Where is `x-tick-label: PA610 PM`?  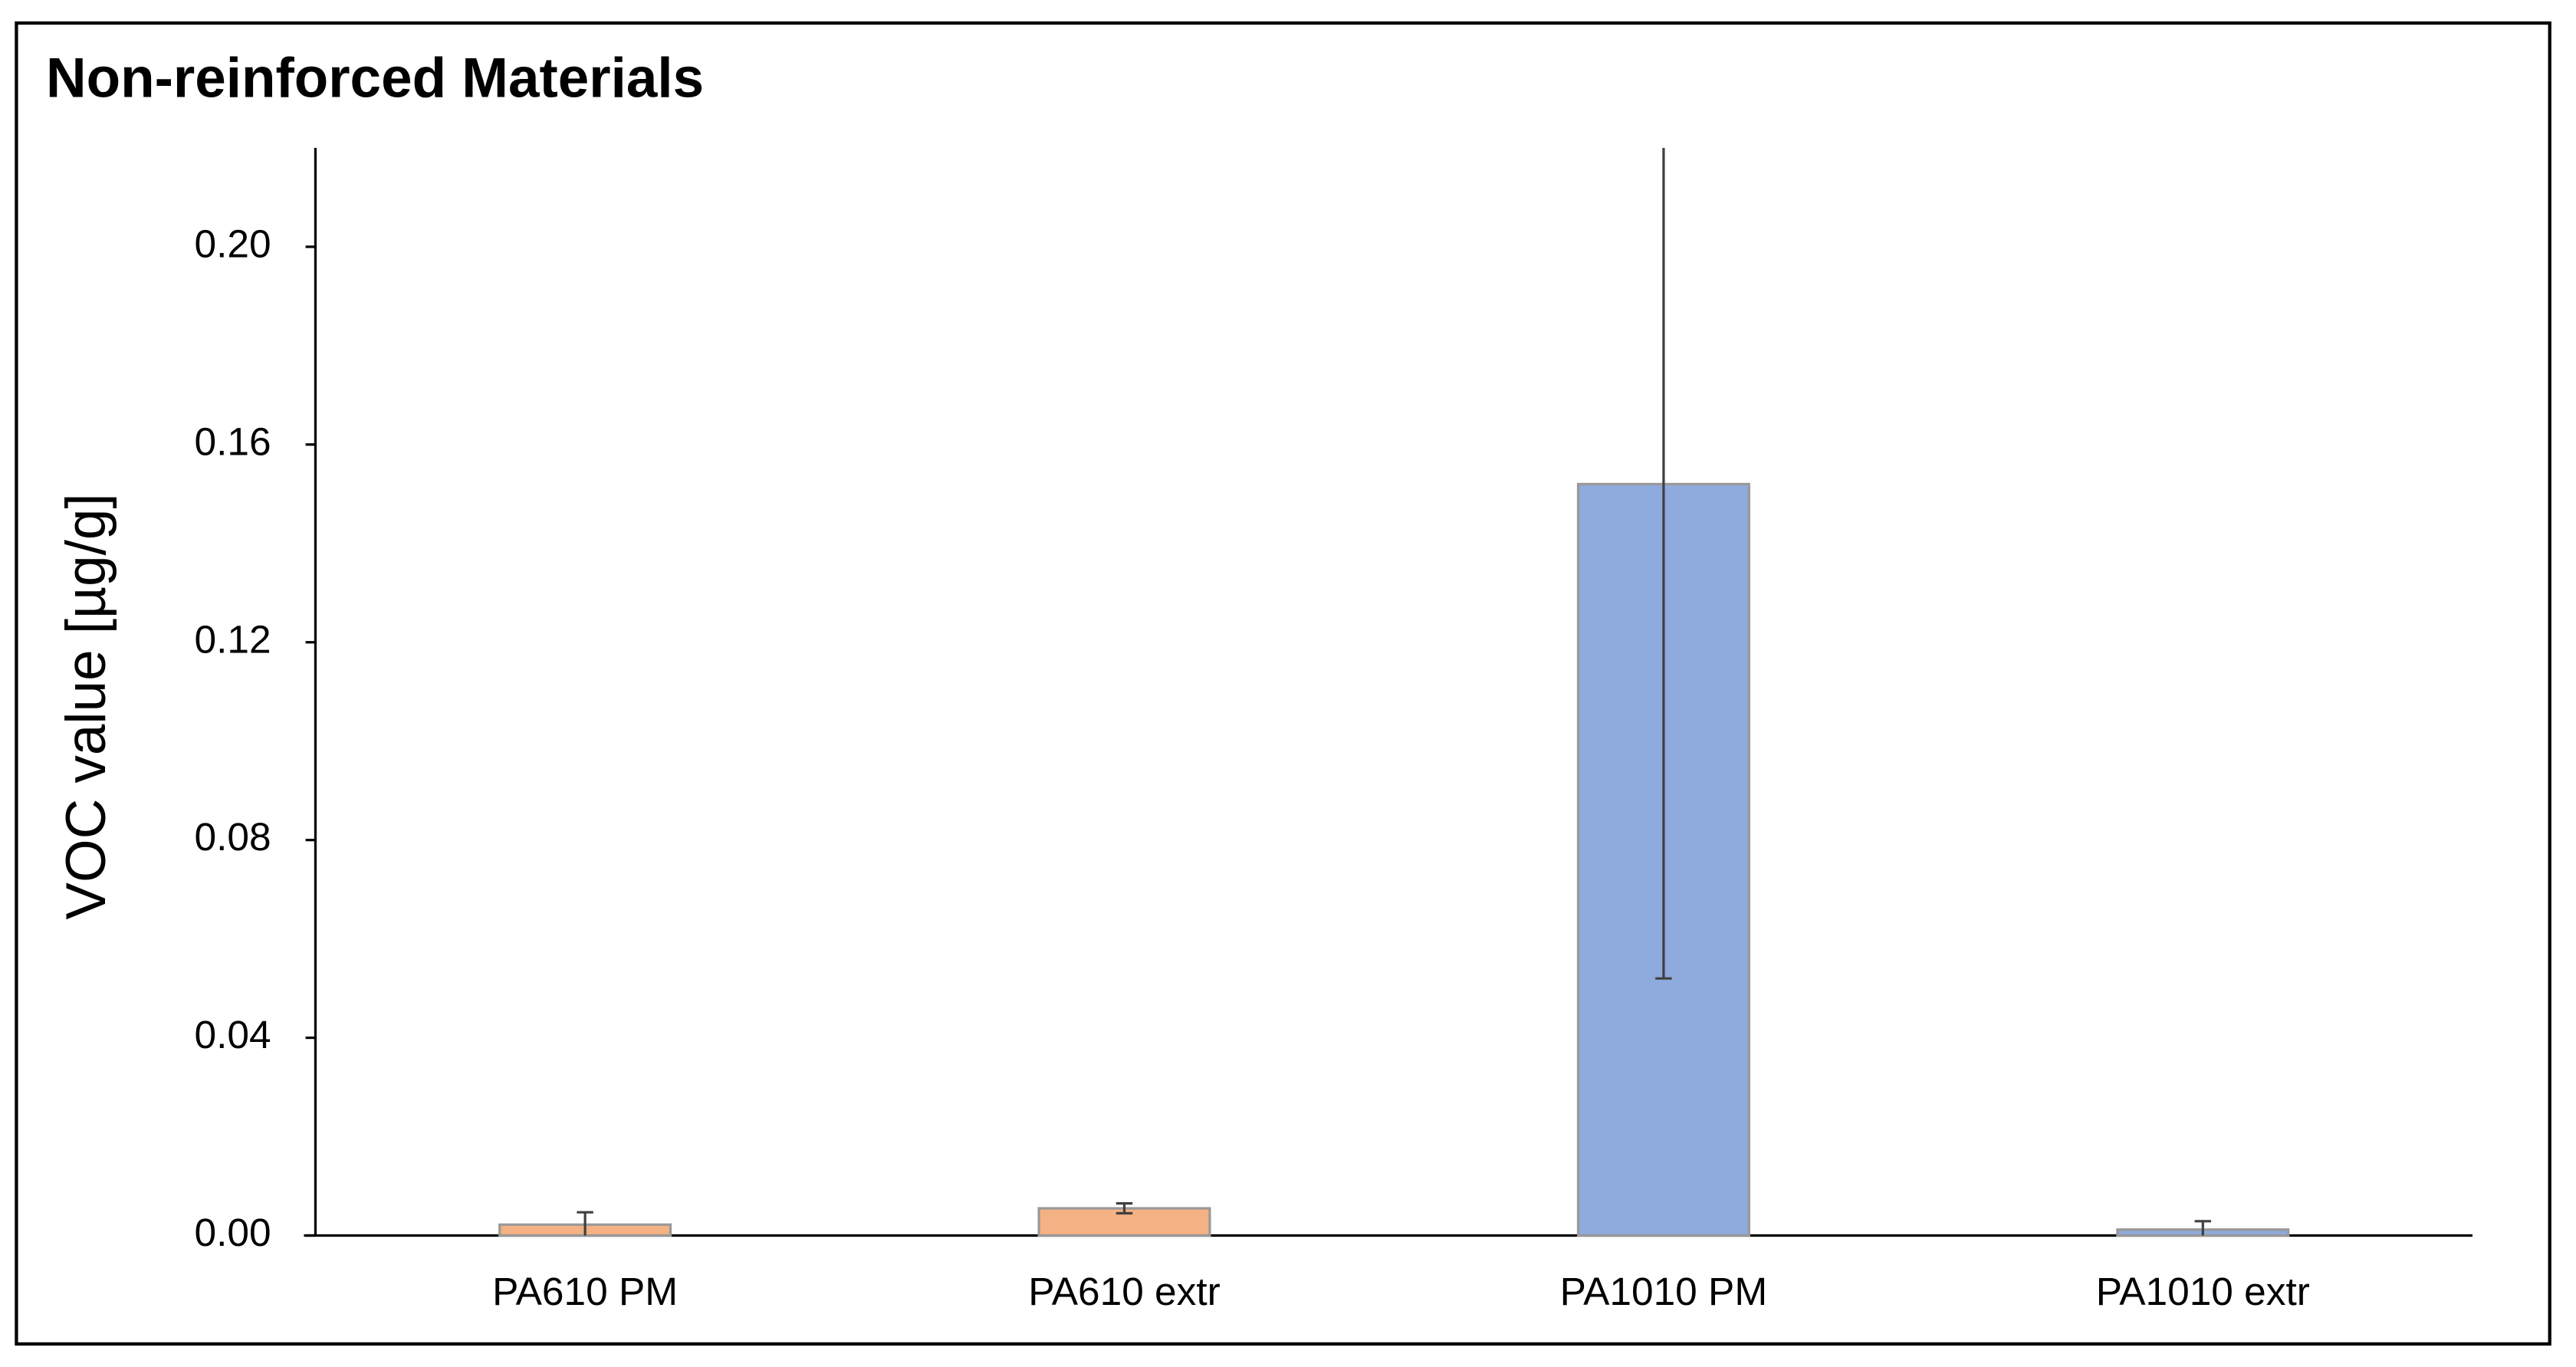
x-tick-label: PA610 PM is located at coordinates (585, 1291).